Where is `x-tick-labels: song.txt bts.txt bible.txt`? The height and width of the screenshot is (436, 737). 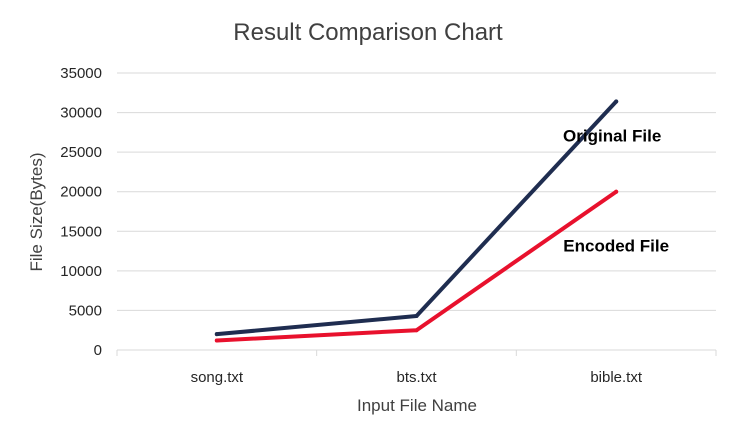
x-tick-labels: song.txt bts.txt bible.txt is located at coordinates (417, 377).